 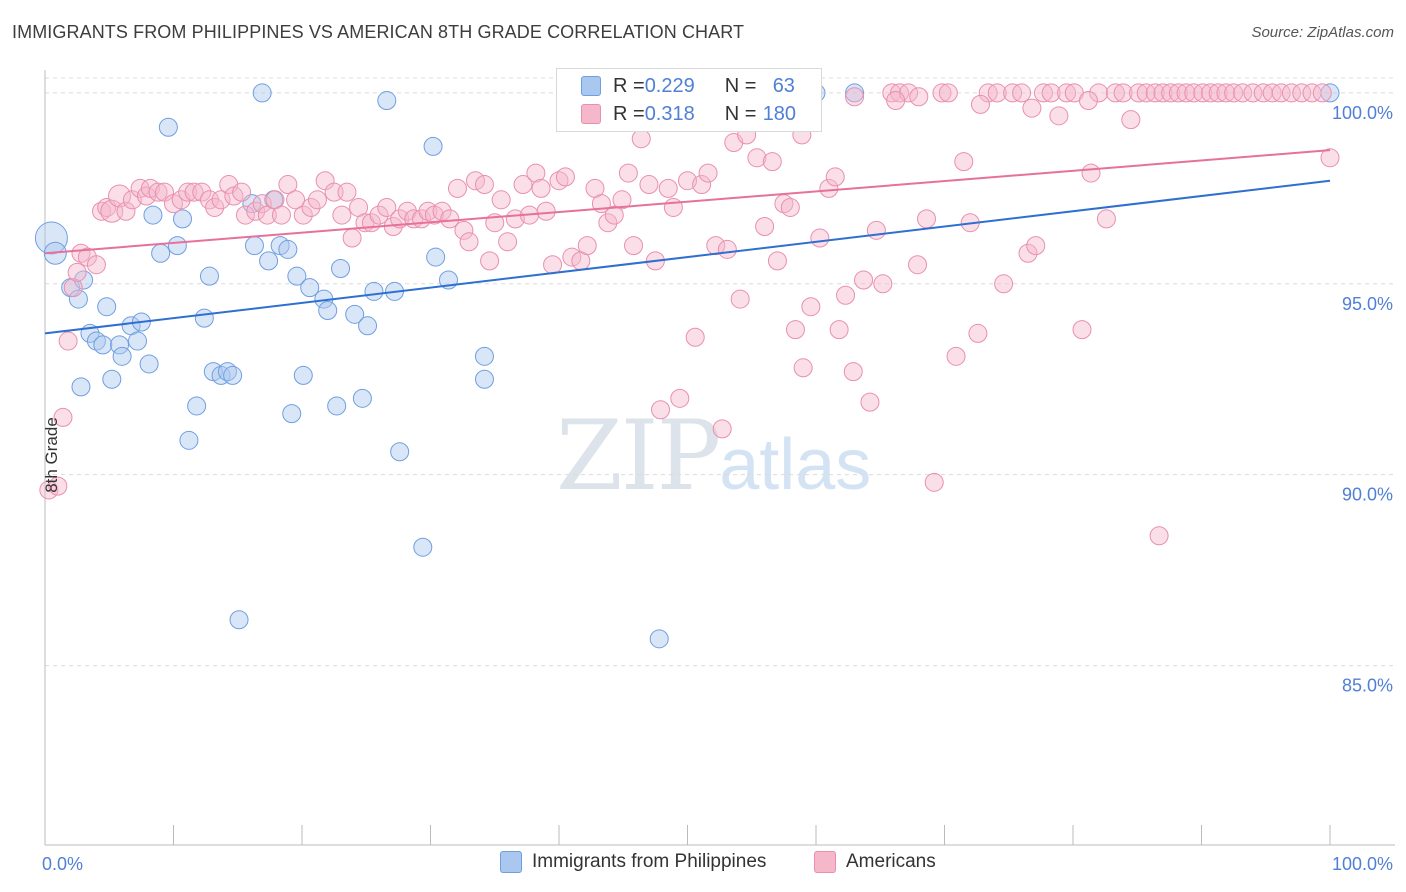 What do you see at coordinates (689, 100) in the screenshot?
I see `stats-legend: R = 0.229 N = 63 R = 0.318 N = 180` at bounding box center [689, 100].